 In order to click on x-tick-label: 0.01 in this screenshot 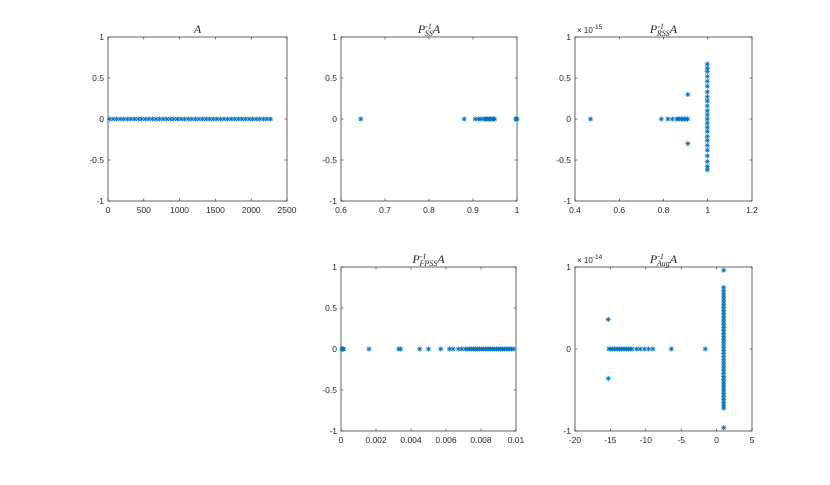, I will do `click(516, 440)`.